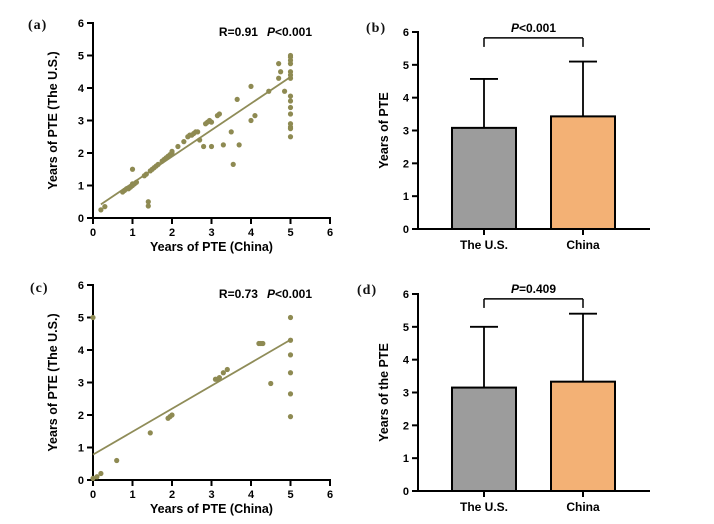  Describe the element at coordinates (38, 25) in the screenshot. I see `panel-a-label: (a)` at that location.